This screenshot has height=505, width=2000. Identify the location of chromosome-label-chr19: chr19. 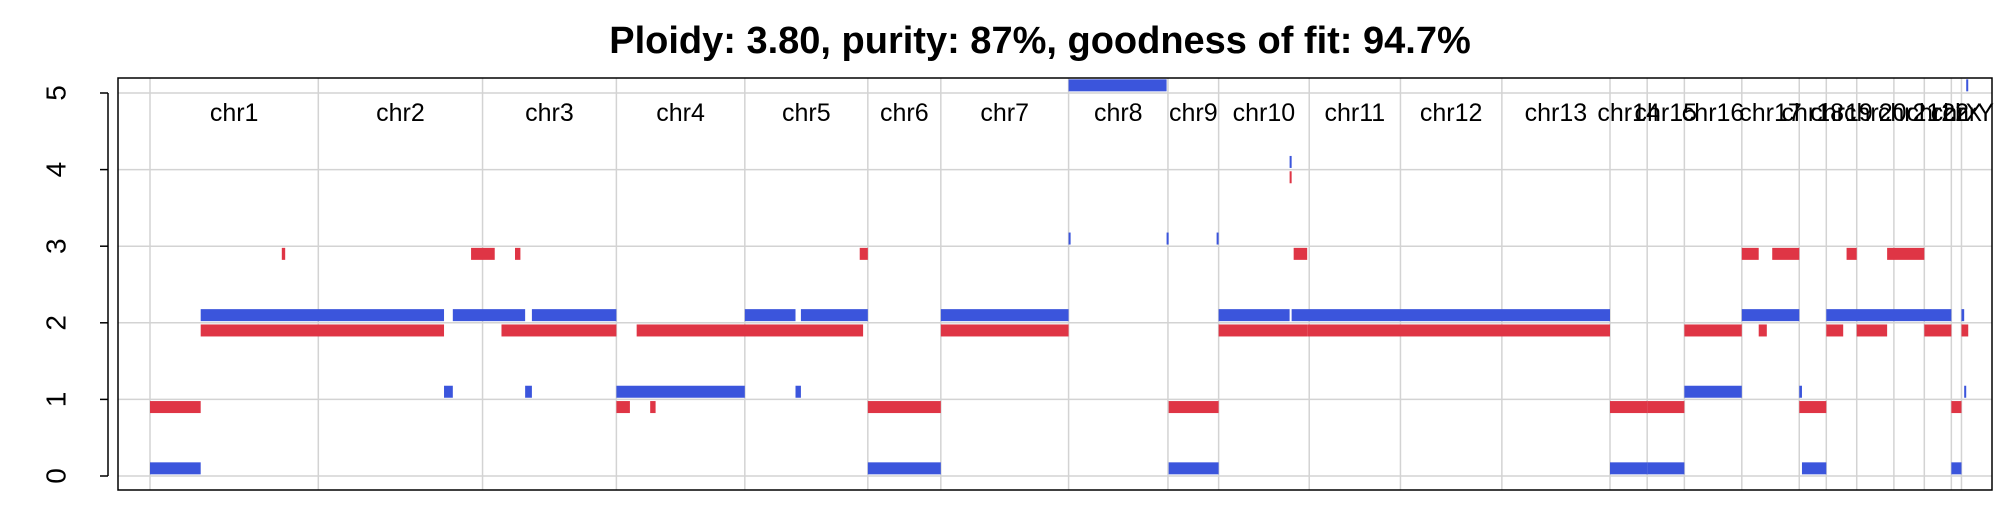
(1841, 113).